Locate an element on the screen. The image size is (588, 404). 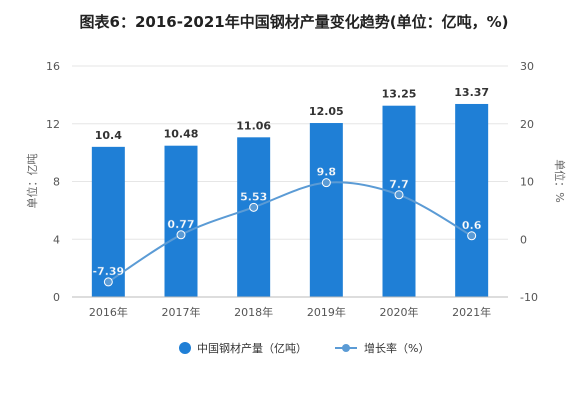
growth-value-label: -7.39 is located at coordinates (108, 271).